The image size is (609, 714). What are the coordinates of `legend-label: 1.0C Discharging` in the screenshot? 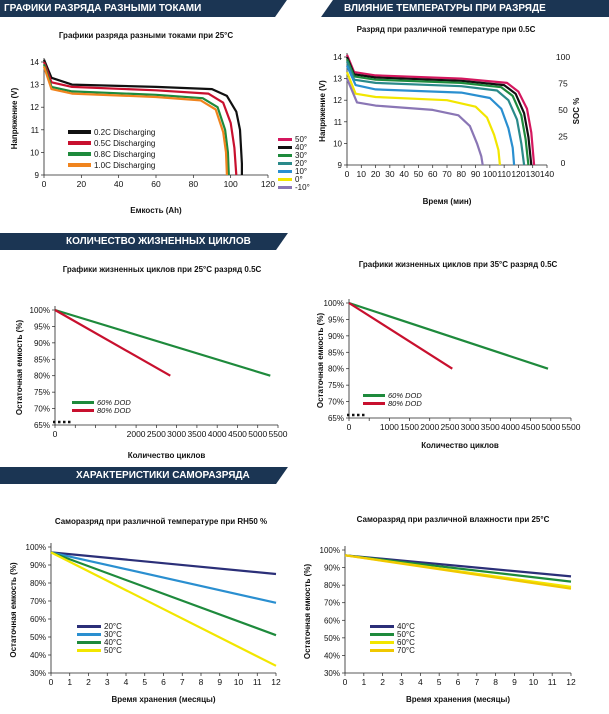 It's located at (124, 165).